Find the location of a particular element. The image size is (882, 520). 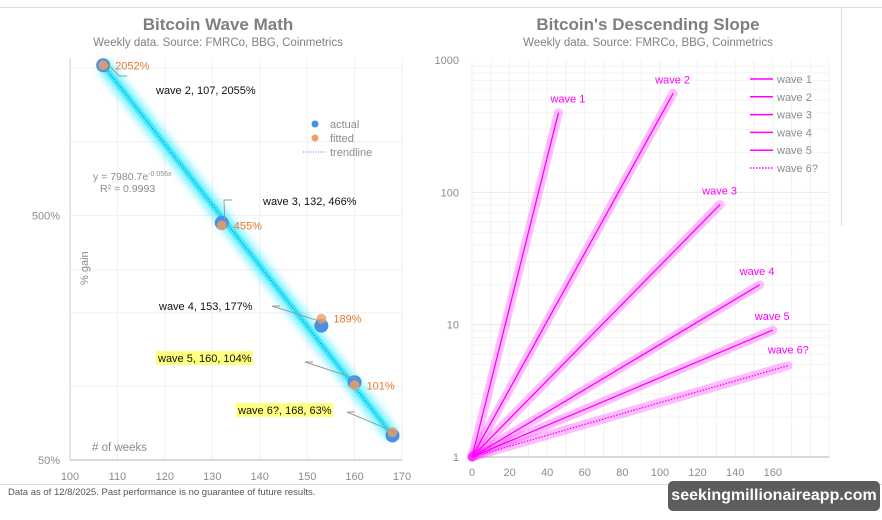

series-label: wave 6? is located at coordinates (788, 351).